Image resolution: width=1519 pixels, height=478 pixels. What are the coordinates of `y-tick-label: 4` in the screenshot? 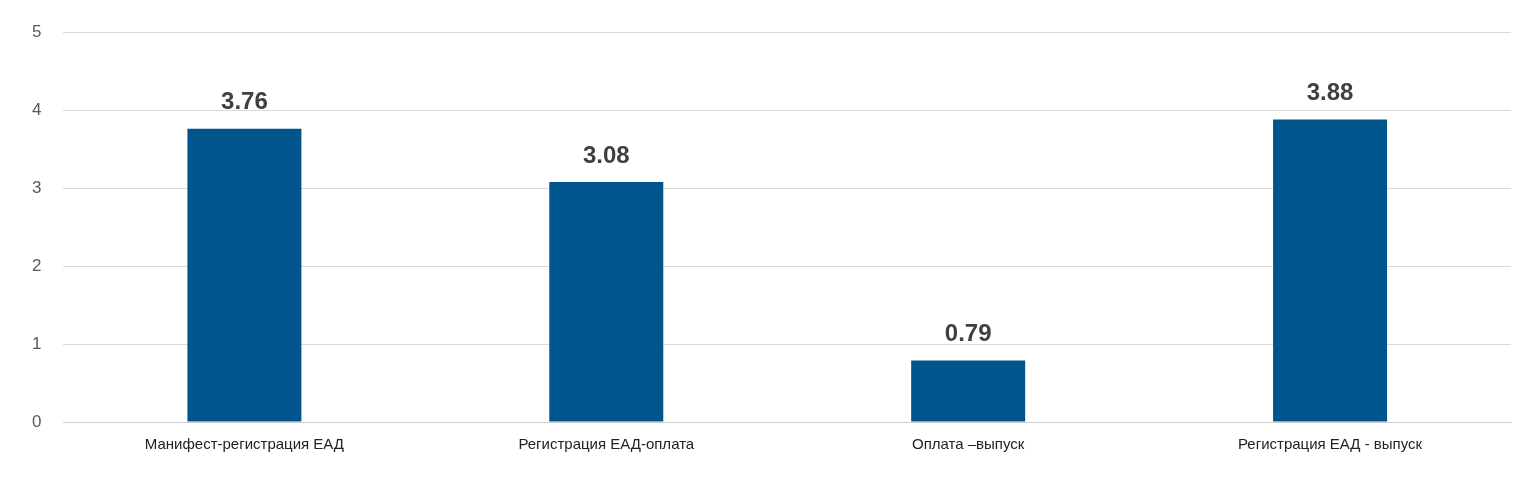 It's located at (36, 109).